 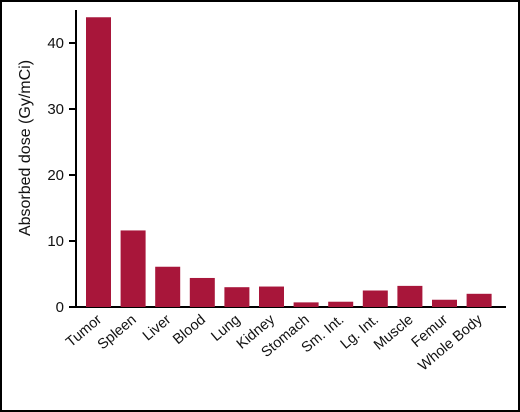 What do you see at coordinates (55, 109) in the screenshot?
I see `y-tick-label: 30` at bounding box center [55, 109].